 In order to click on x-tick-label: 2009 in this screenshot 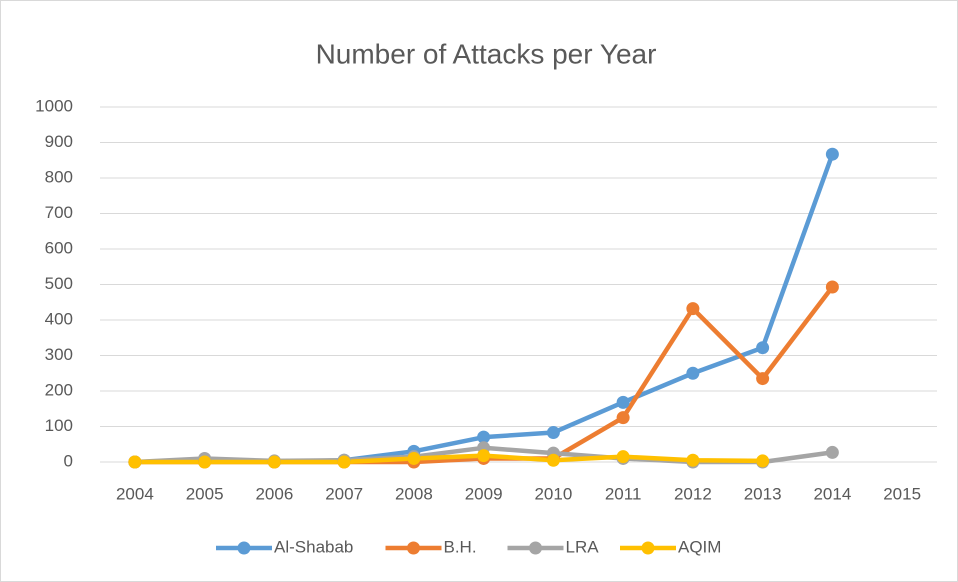, I will do `click(484, 493)`.